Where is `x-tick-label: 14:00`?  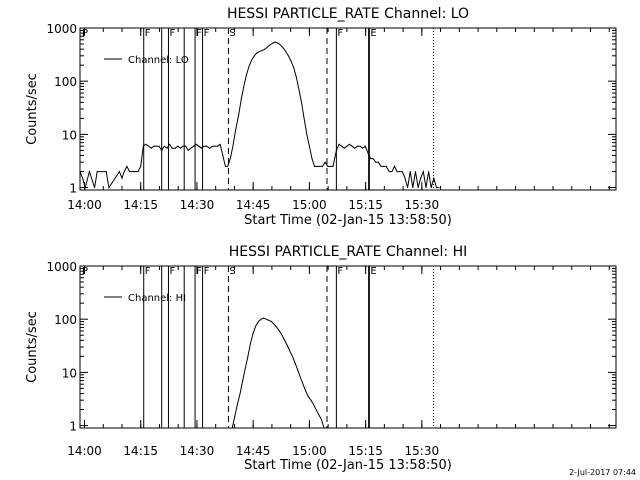 x-tick-label: 14:00 is located at coordinates (84, 451).